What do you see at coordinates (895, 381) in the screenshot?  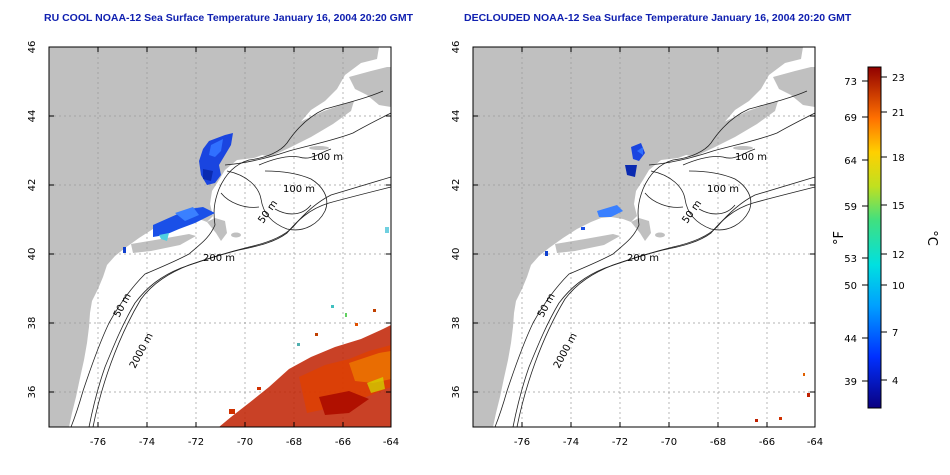 I see `c-tick-label: 4` at bounding box center [895, 381].